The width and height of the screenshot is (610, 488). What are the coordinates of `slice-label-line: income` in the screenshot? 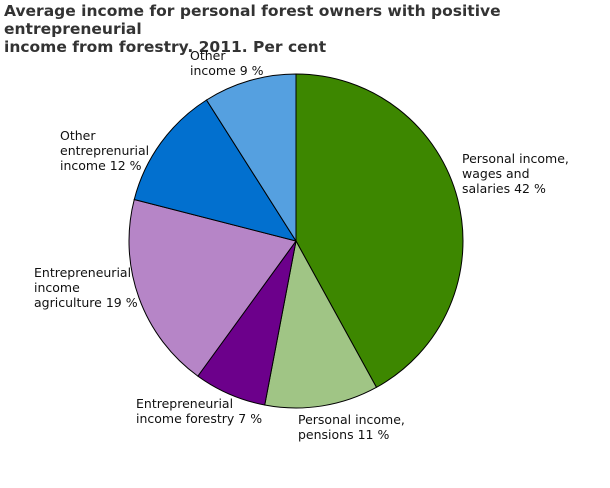 It's located at (57, 287).